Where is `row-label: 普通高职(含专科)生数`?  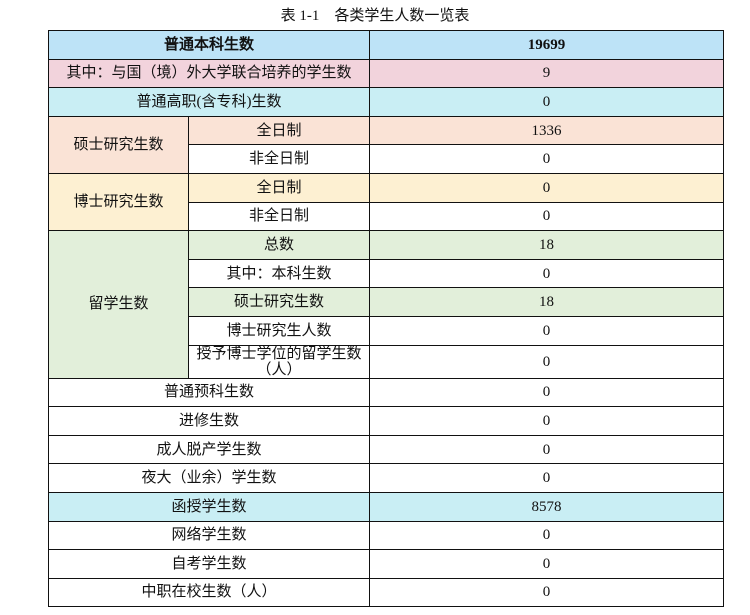
row-label: 普通高职(含专科)生数 is located at coordinates (209, 102).